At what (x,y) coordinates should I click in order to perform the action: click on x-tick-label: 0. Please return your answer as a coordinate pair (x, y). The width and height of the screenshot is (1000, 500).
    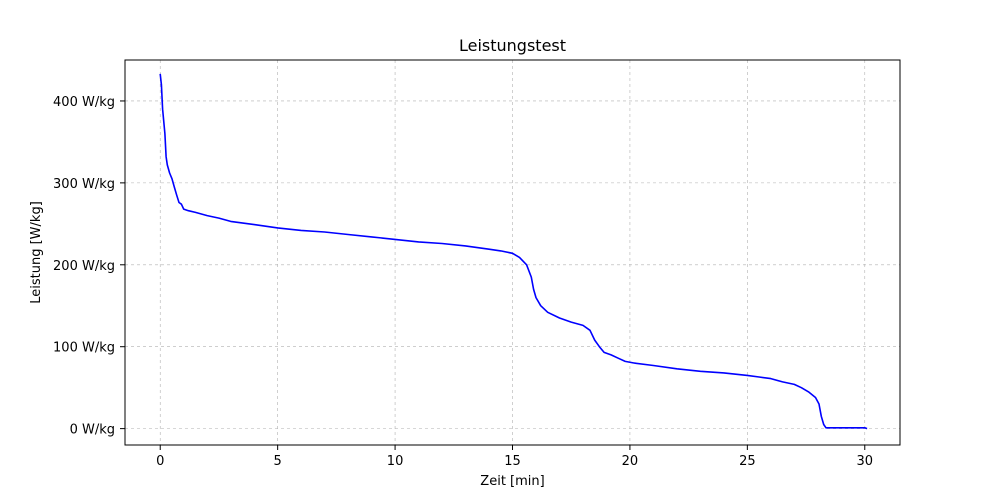
    Looking at the image, I should click on (160, 461).